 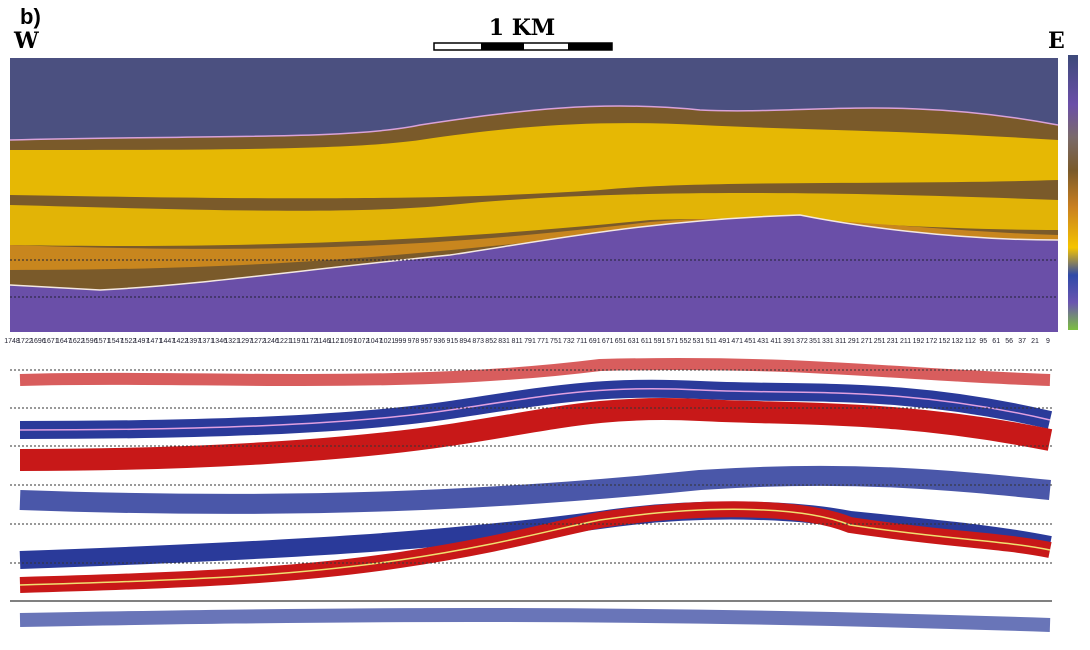 I want to click on trace-label: 1321, so click(x=232, y=341).